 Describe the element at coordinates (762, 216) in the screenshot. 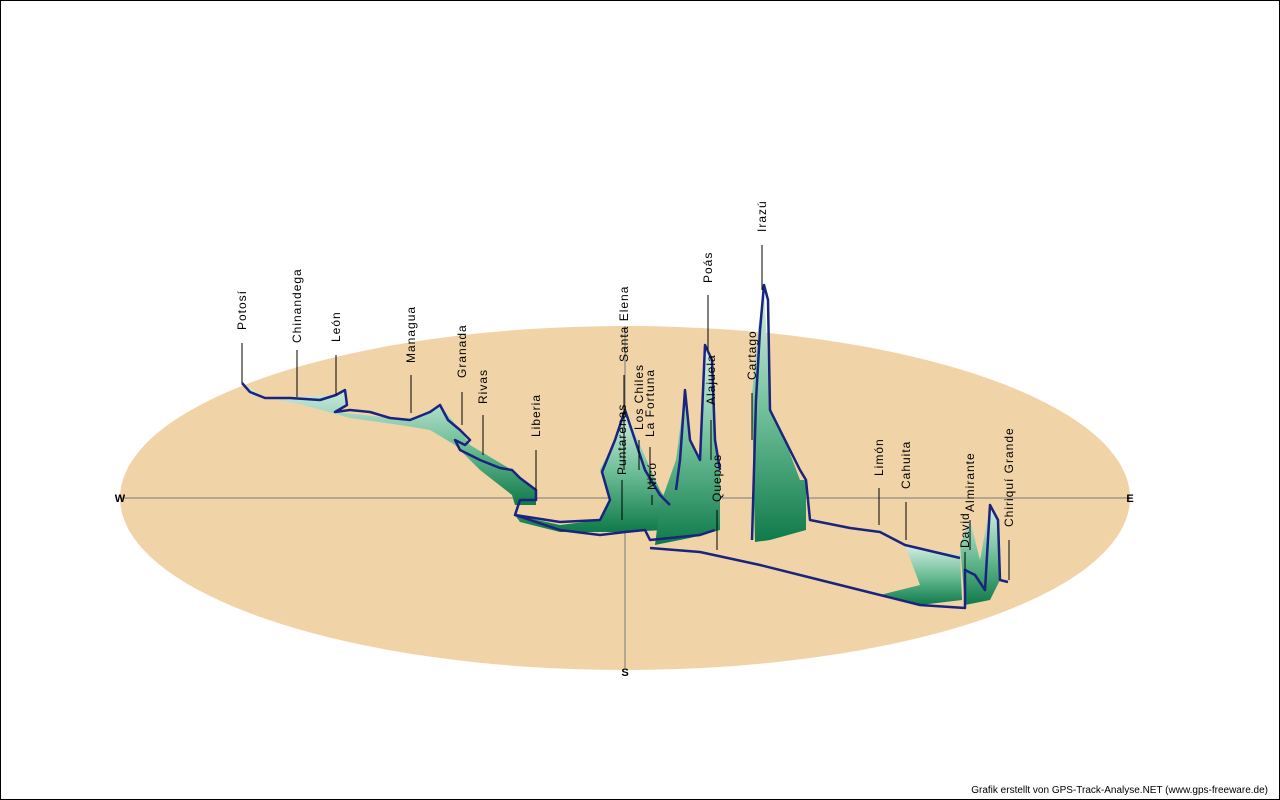

I see `place-label: Irazú` at that location.